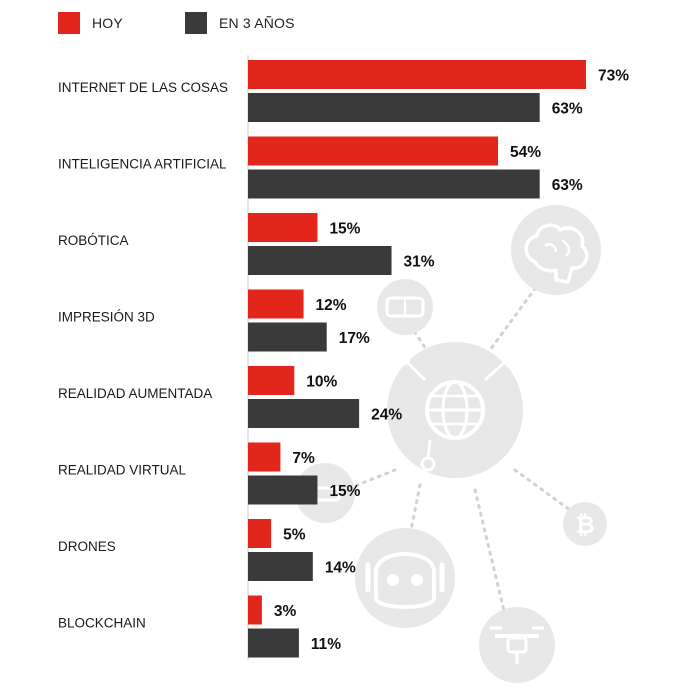 Image resolution: width=676 pixels, height=693 pixels. What do you see at coordinates (556, 250) in the screenshot?
I see `brain-icon` at bounding box center [556, 250].